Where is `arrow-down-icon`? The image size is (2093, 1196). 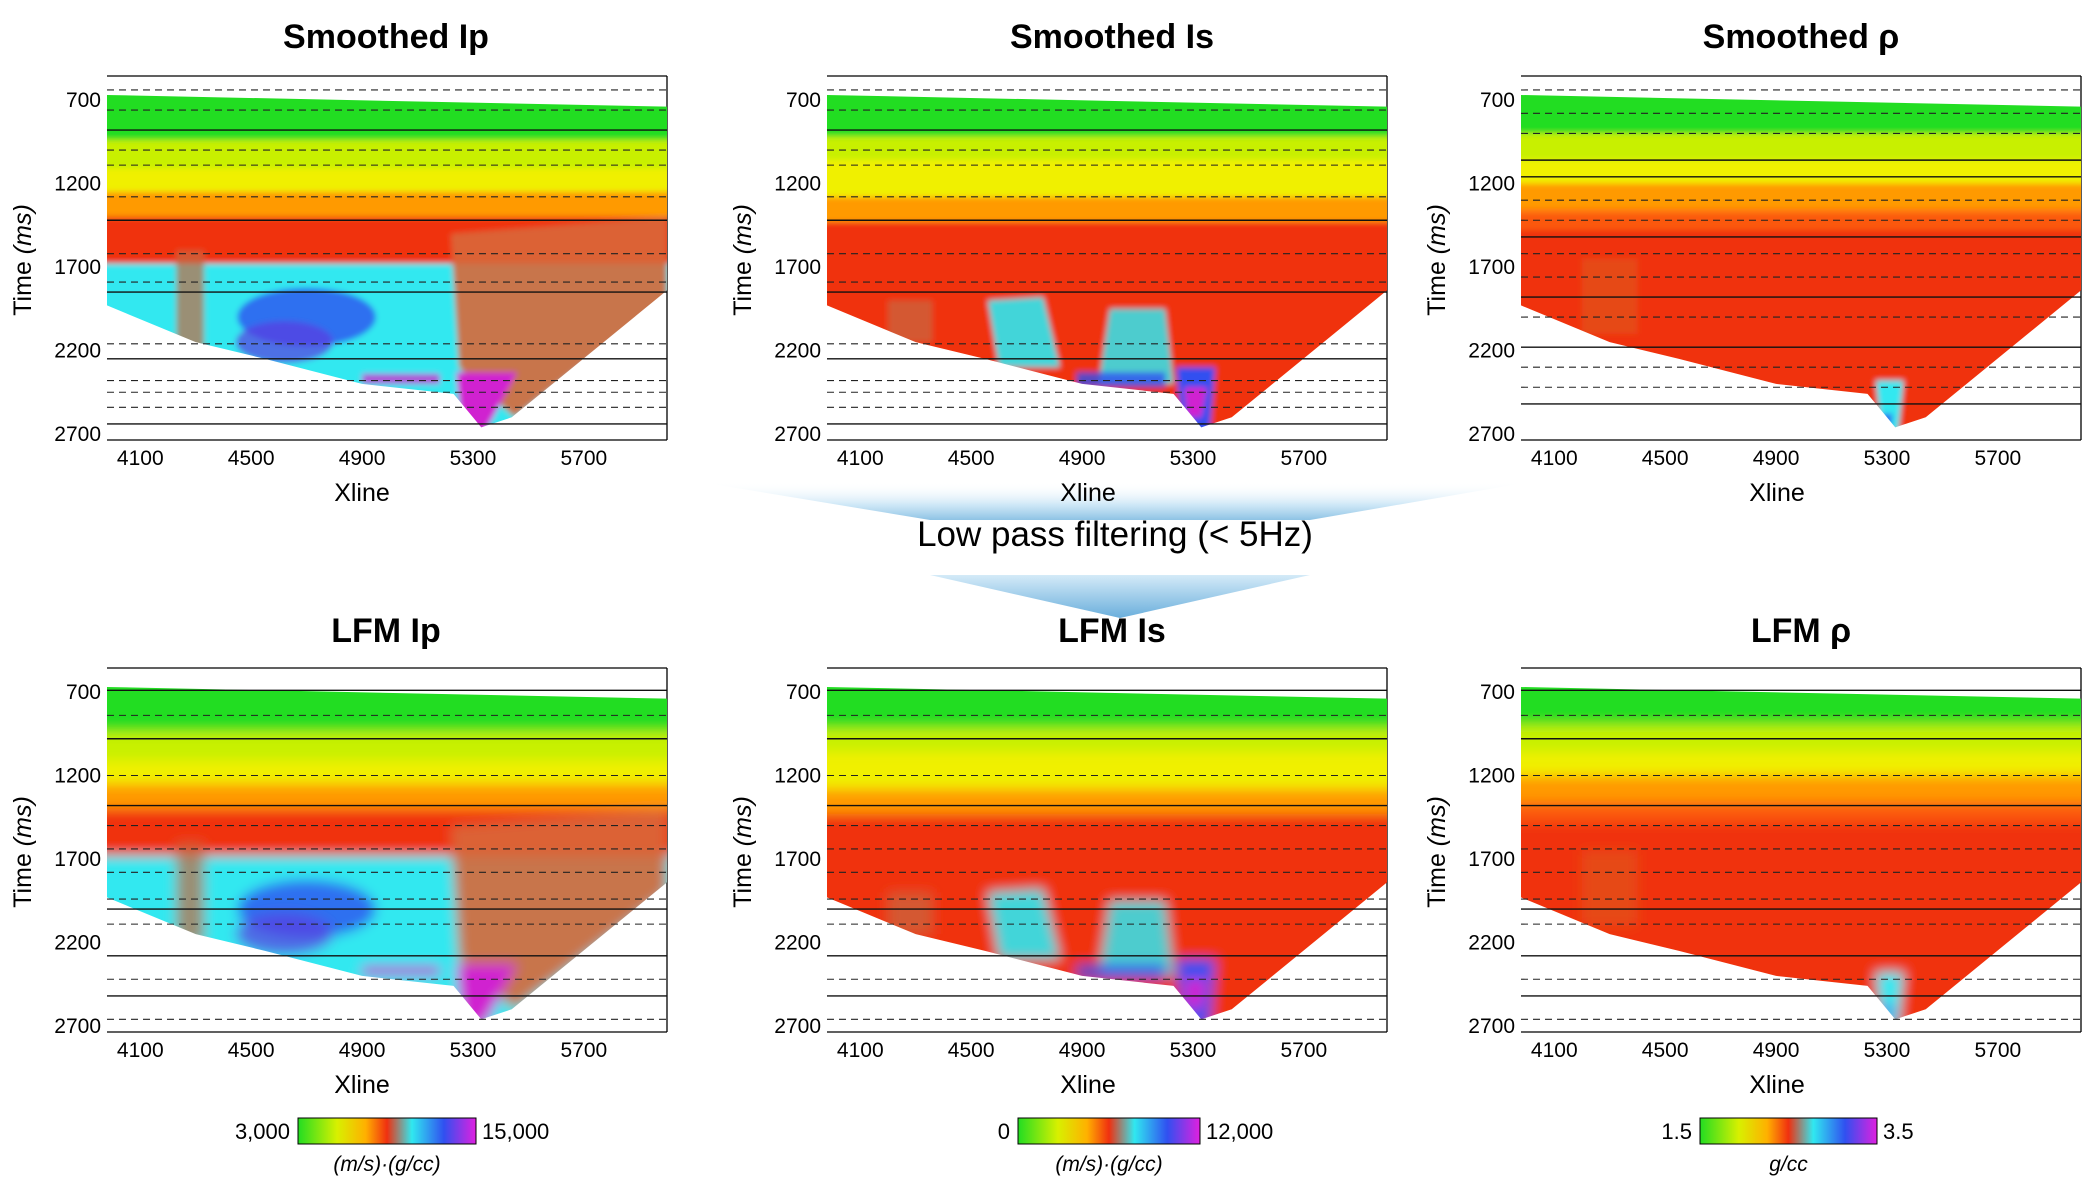 arrow-down-icon is located at coordinates (1120, 596).